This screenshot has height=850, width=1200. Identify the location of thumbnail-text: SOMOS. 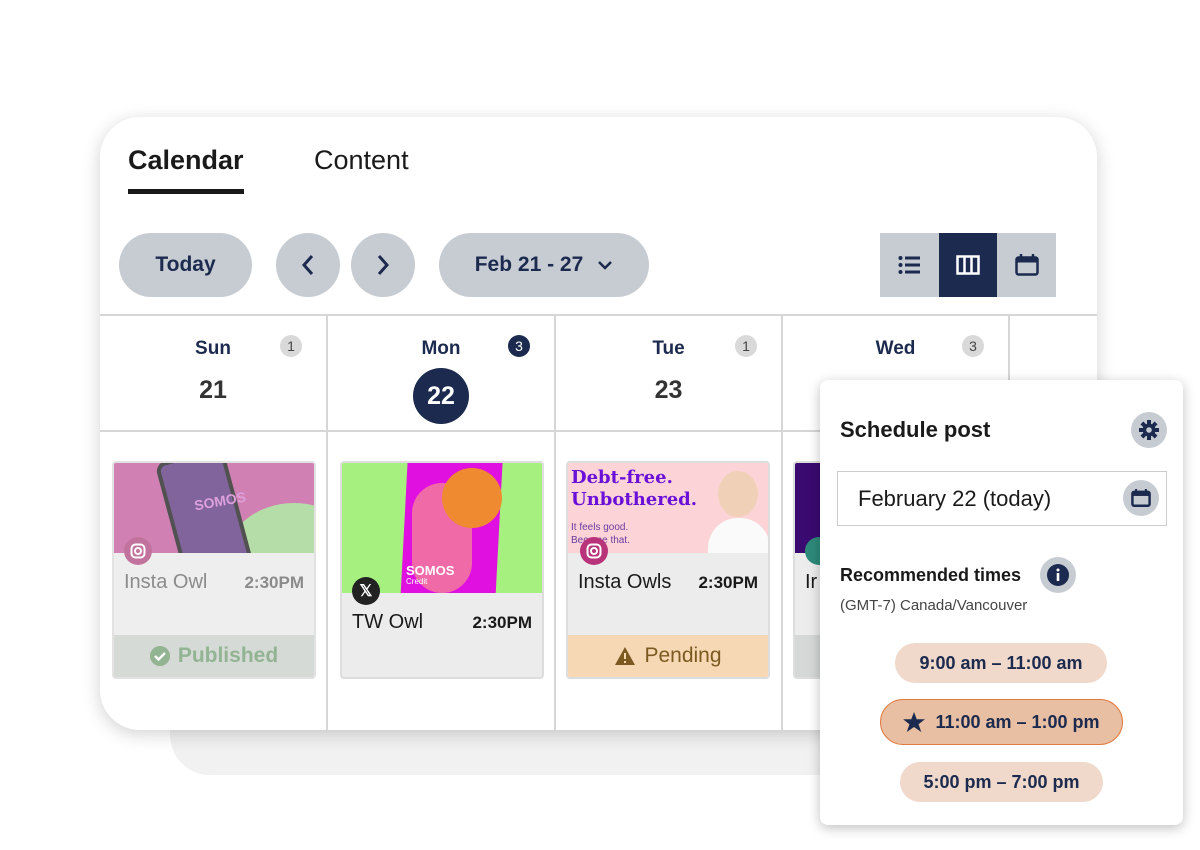
(430, 570).